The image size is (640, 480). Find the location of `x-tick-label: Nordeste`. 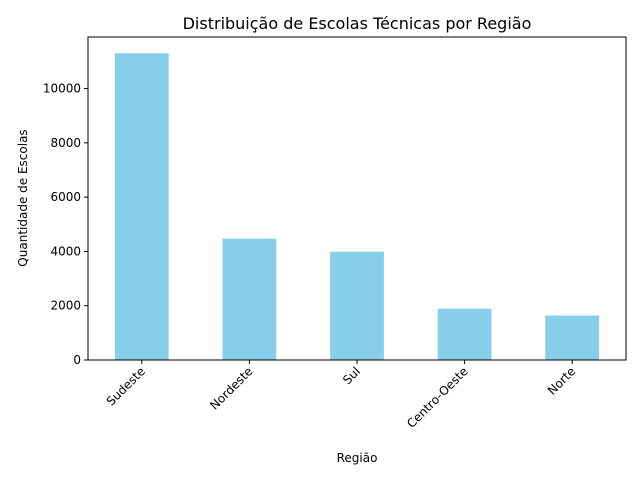

x-tick-label: Nordeste is located at coordinates (231, 388).